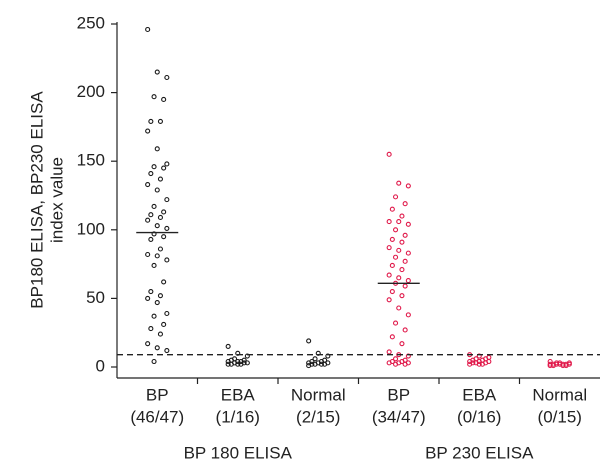  What do you see at coordinates (560, 416) in the screenshot?
I see `x-tick-count: (0/15)` at bounding box center [560, 416].